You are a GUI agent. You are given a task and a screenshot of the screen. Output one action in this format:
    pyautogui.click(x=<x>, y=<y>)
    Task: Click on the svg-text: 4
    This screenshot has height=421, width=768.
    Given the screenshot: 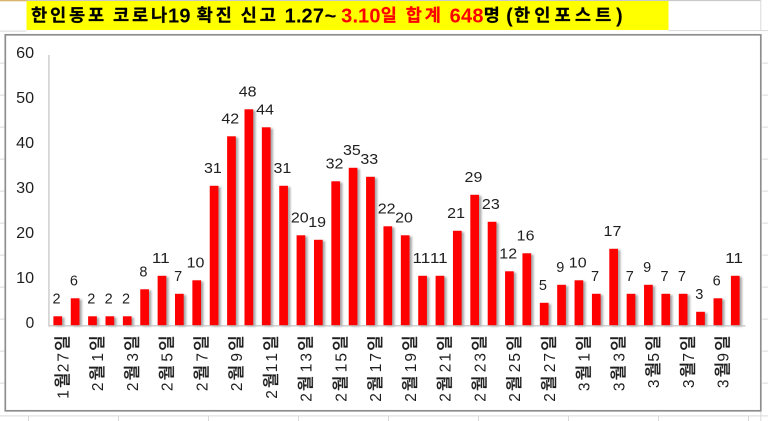 What is the action you would take?
    pyautogui.click(x=467, y=16)
    